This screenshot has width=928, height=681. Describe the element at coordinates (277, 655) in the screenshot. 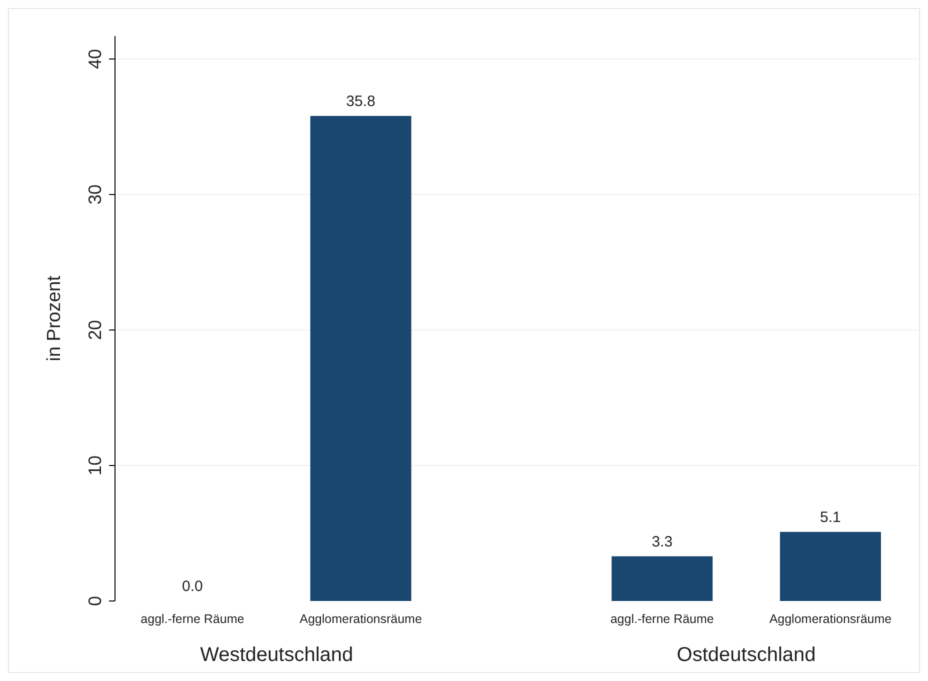

I see `text: Westdeutschland` at that location.